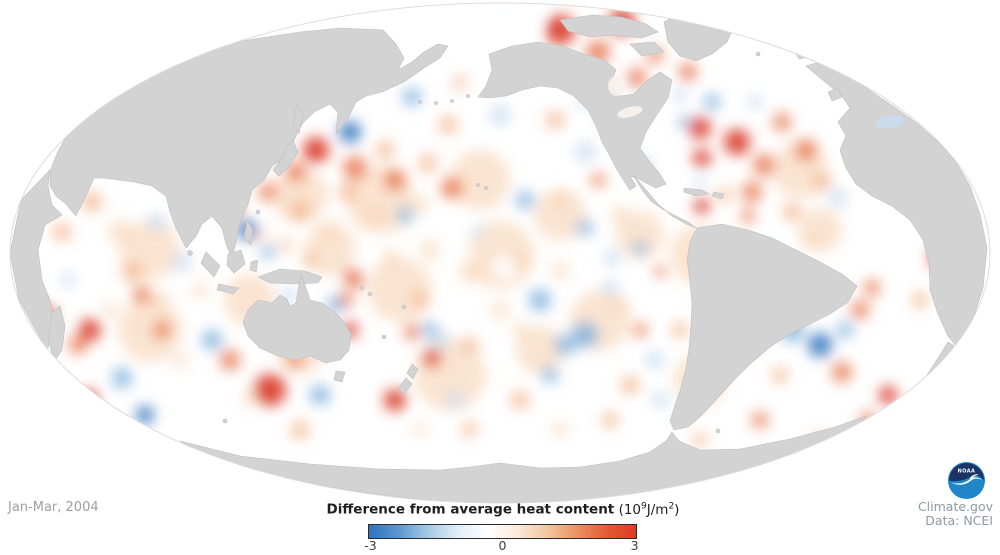  What do you see at coordinates (634, 545) in the screenshot?
I see `tick-max: 3` at bounding box center [634, 545].